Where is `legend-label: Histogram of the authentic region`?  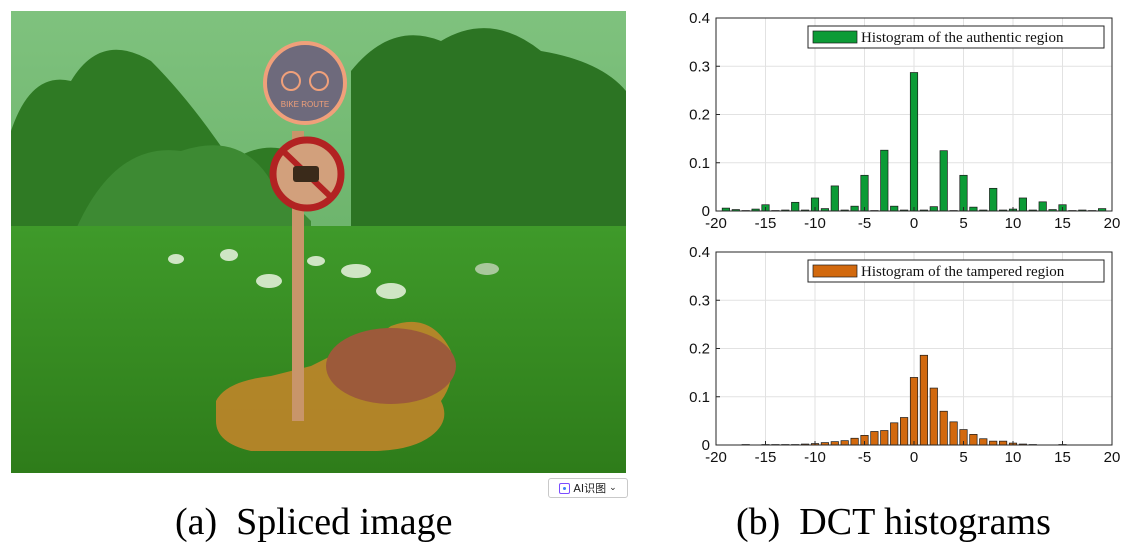
legend-label: Histogram of the authentic region is located at coordinates (962, 38).